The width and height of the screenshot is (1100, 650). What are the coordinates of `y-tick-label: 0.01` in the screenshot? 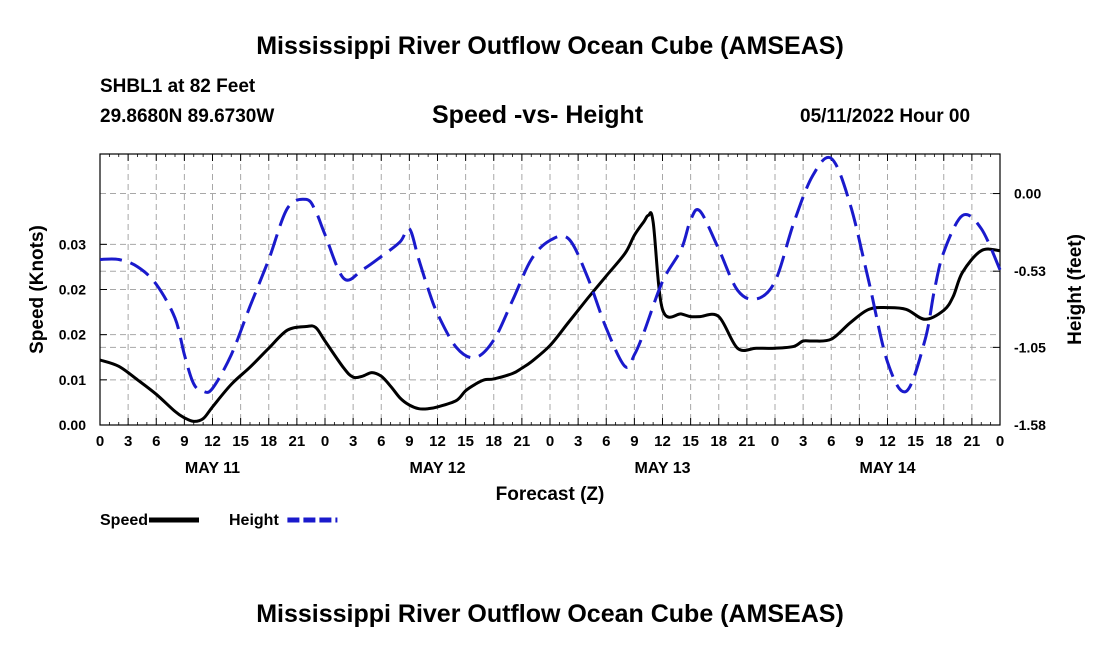 It's located at (72, 380).